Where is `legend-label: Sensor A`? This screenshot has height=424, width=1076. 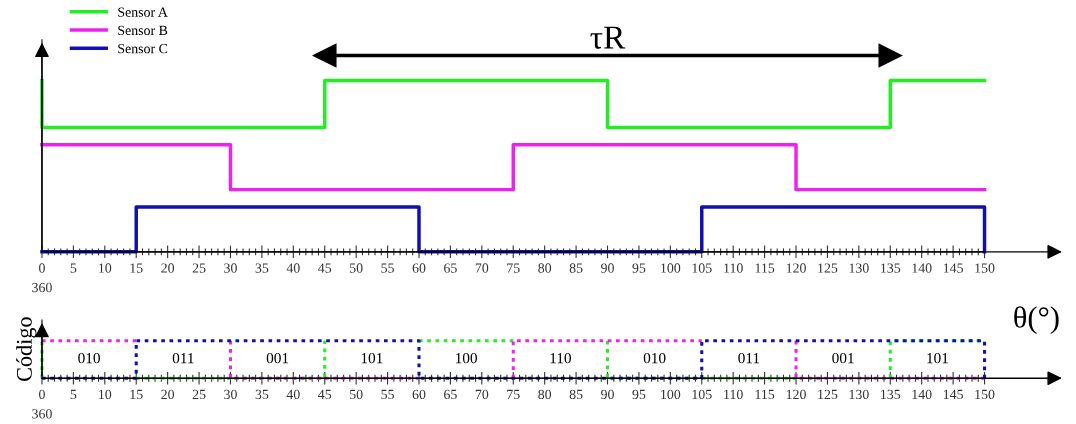 legend-label: Sensor A is located at coordinates (143, 12).